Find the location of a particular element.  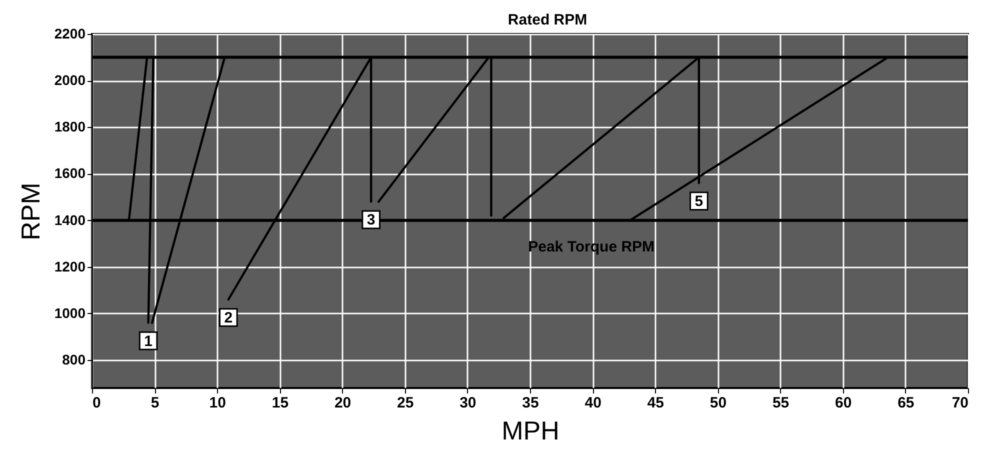

x-tick-label: 20 is located at coordinates (343, 403).